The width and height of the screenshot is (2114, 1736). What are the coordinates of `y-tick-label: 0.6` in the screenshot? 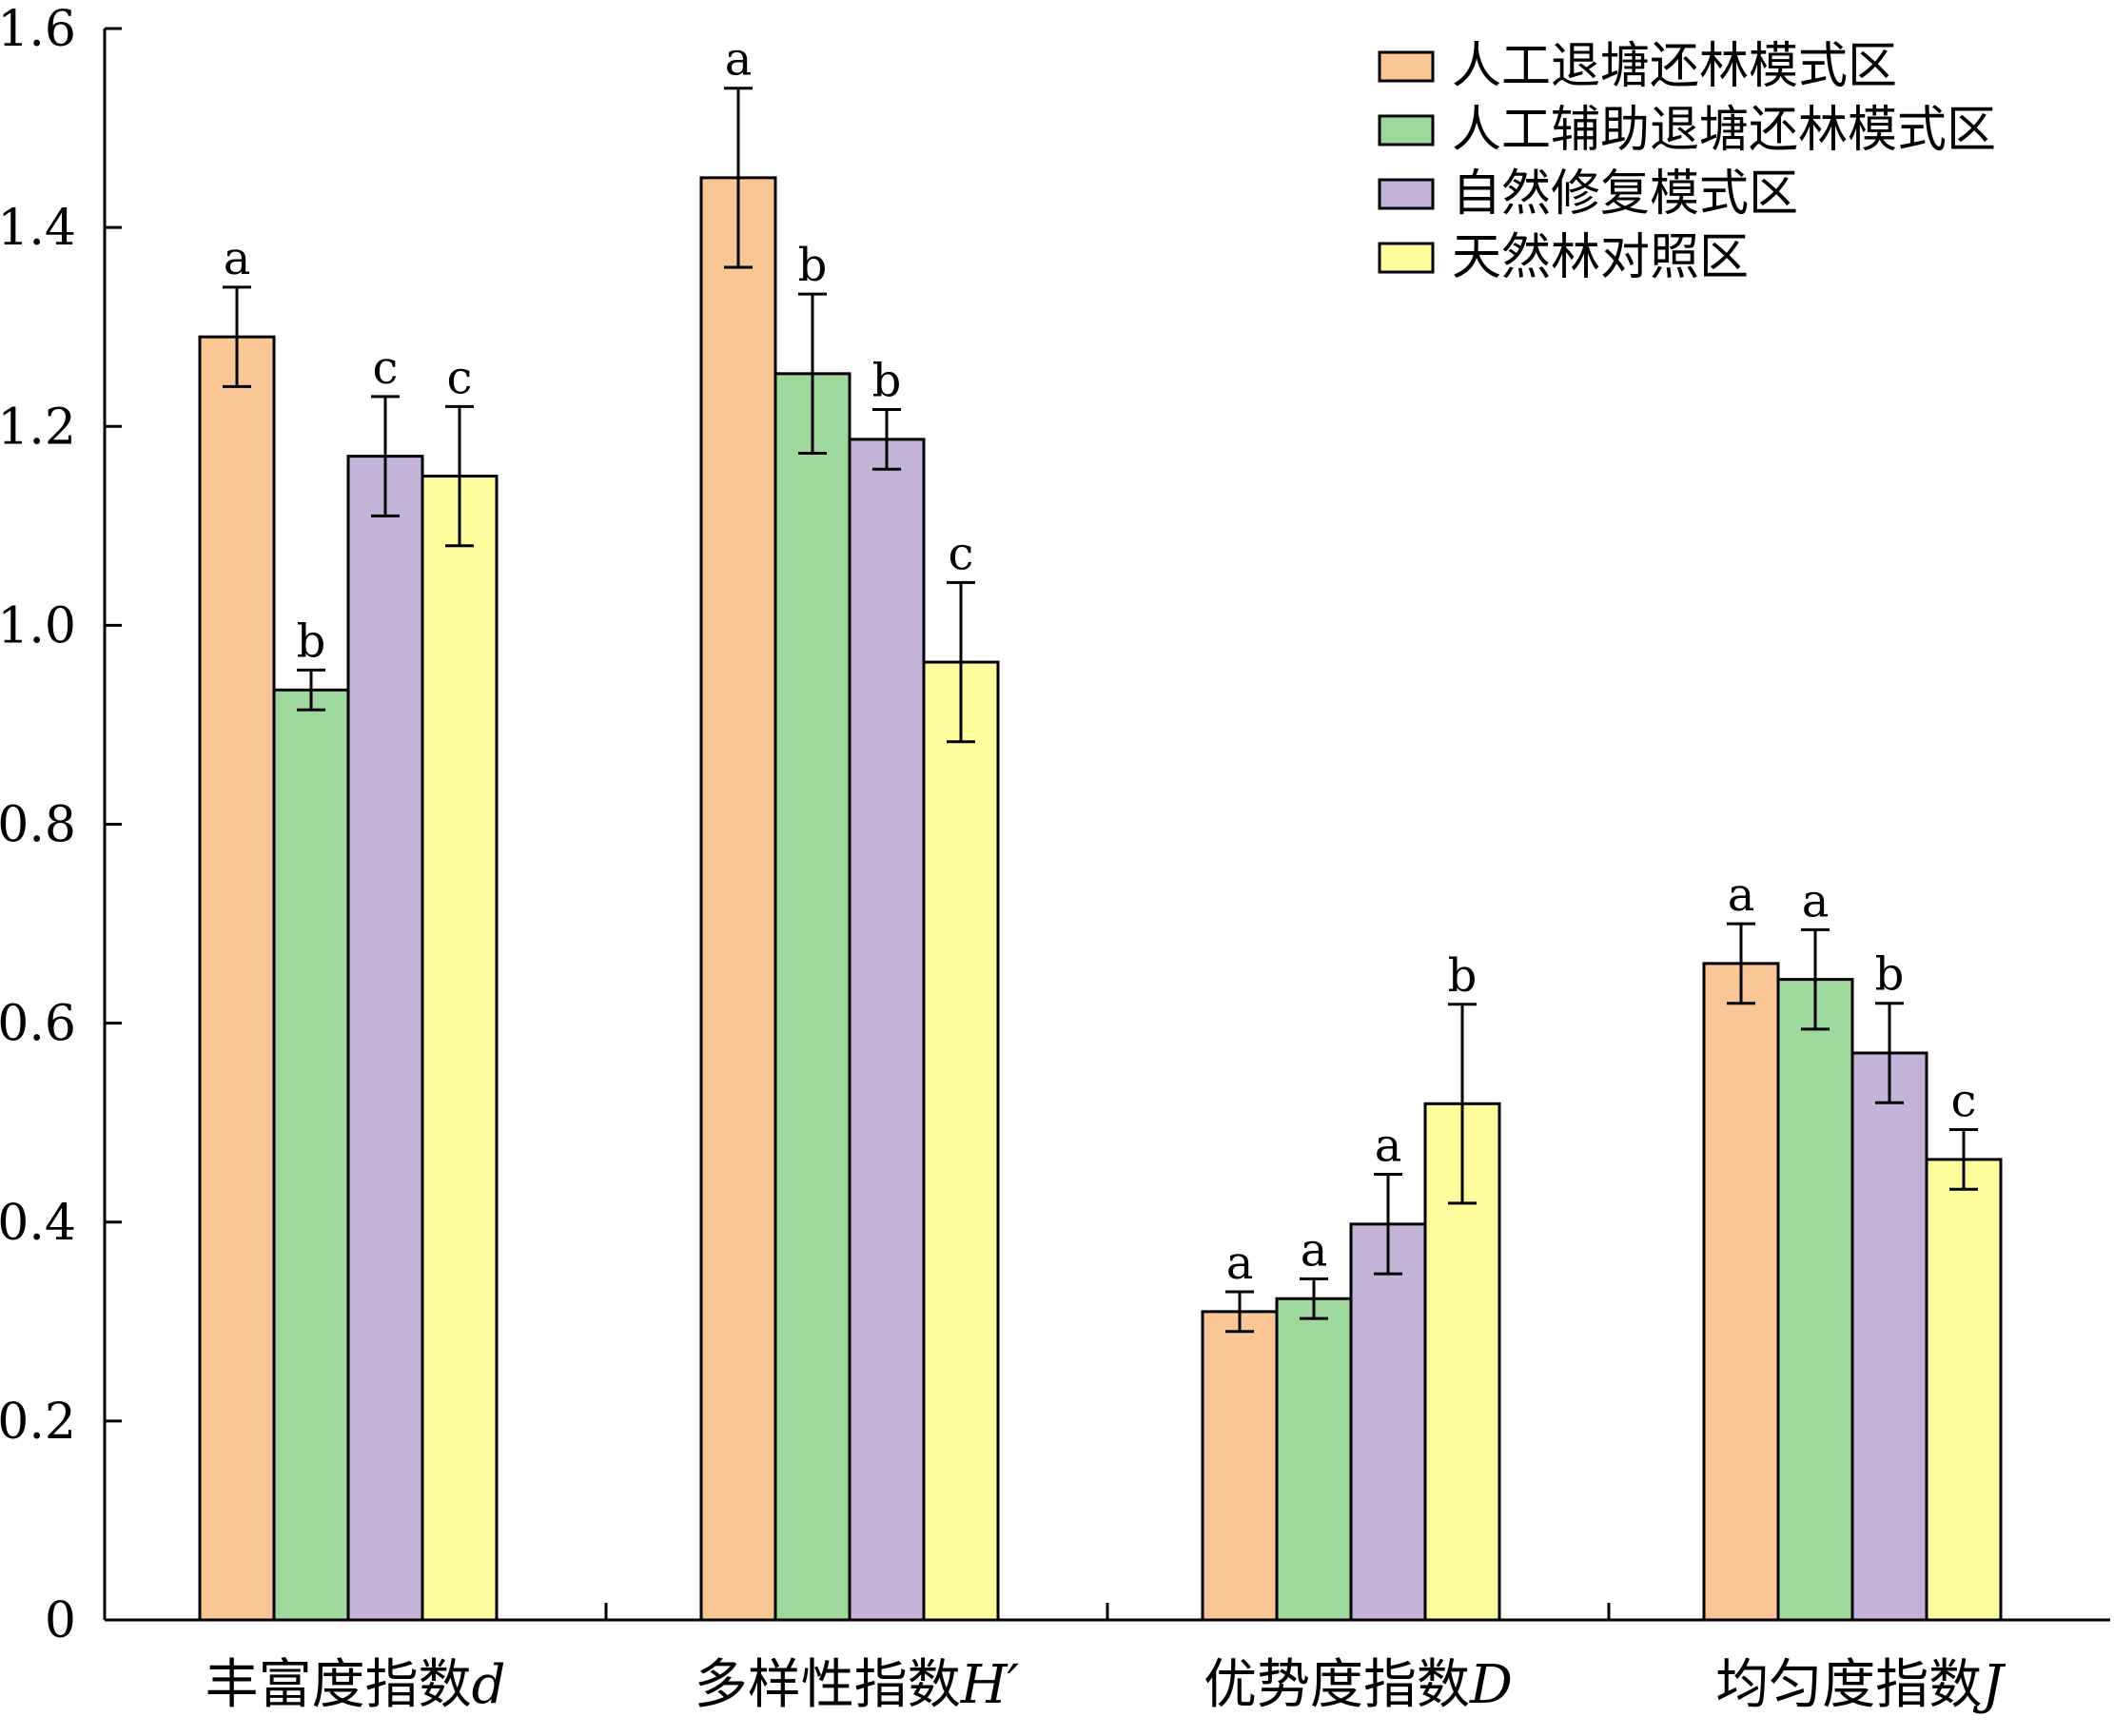 It's located at (38, 1025).